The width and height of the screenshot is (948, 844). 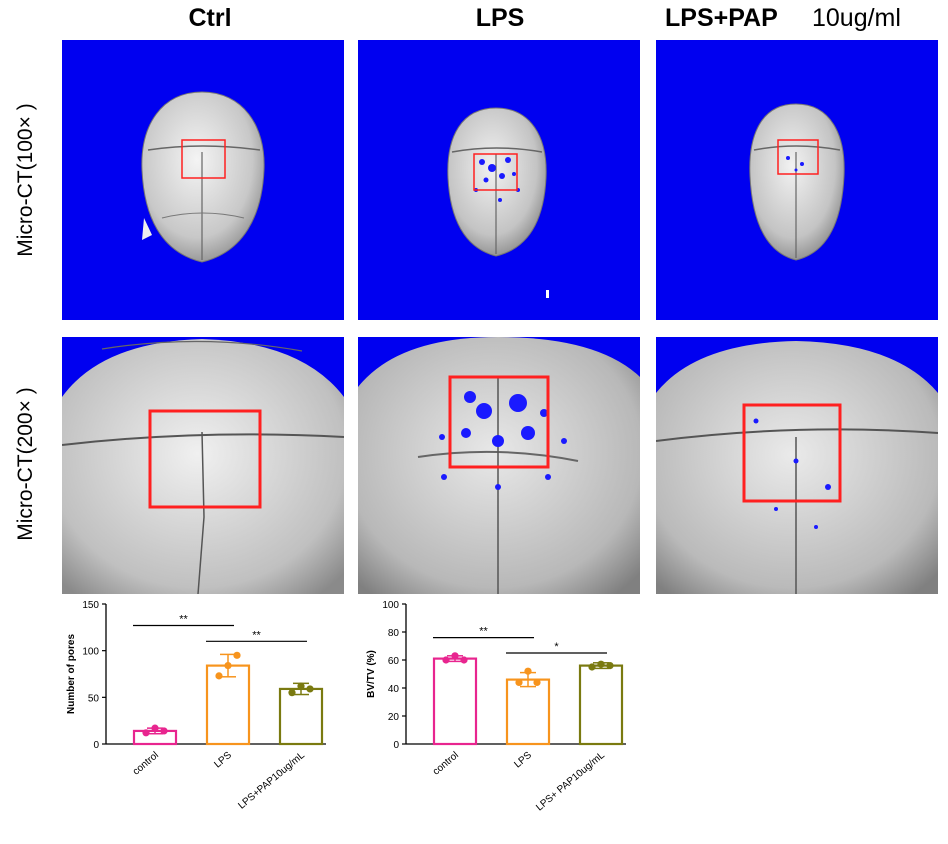 What do you see at coordinates (856, 18) in the screenshot?
I see `column-title-dose: 10ug/ml` at bounding box center [856, 18].